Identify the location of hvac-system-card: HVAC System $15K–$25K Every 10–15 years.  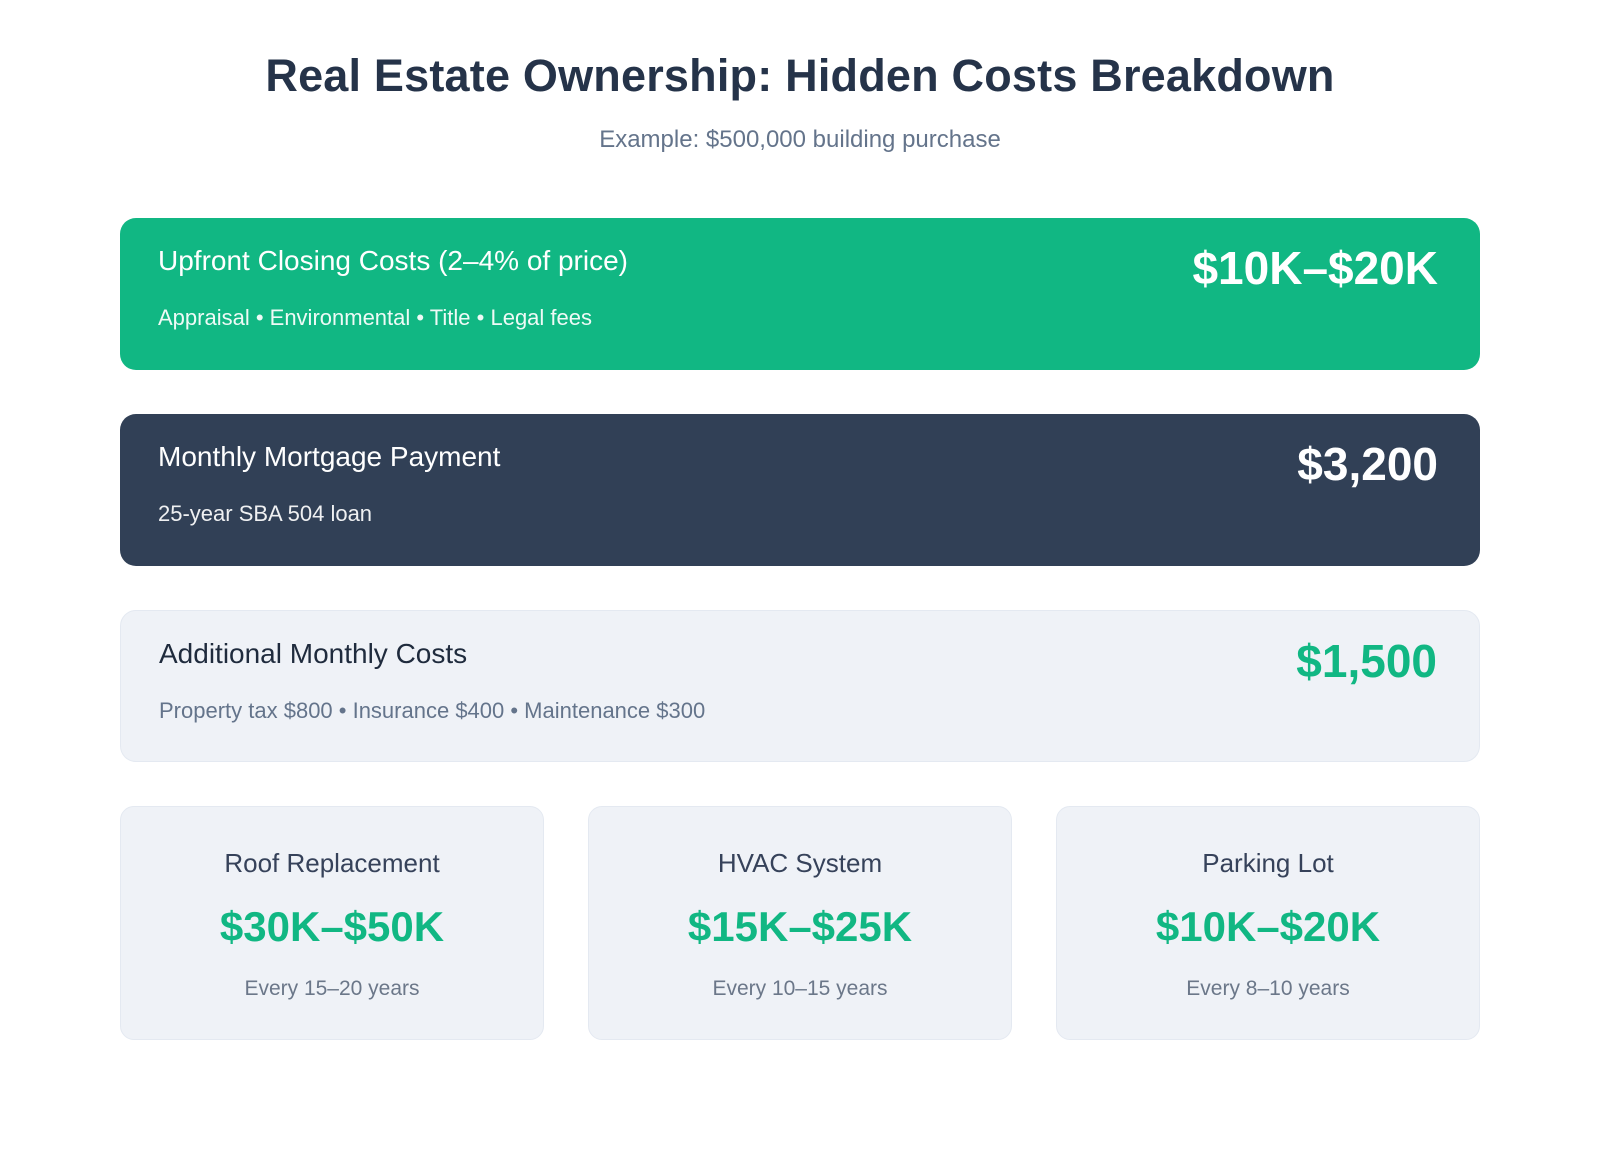
(800, 923).